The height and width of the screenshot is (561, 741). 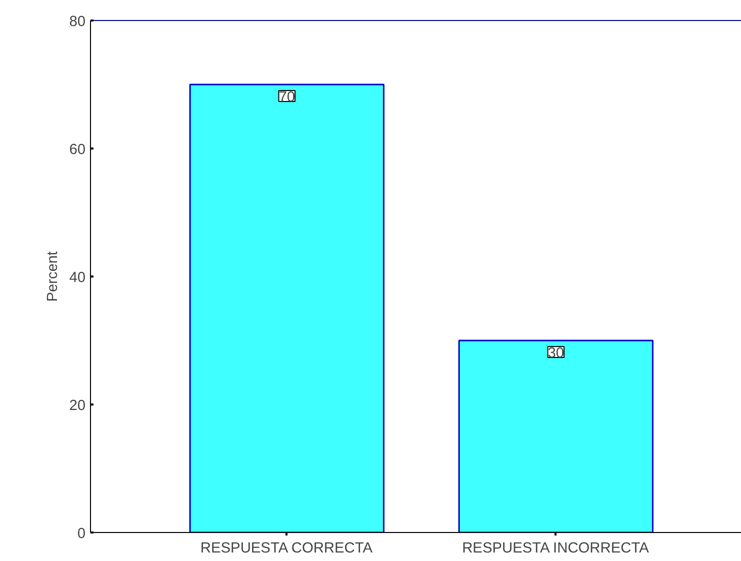 I want to click on x-tick-label: RESPUESTA INCORRECTA, so click(x=556, y=548).